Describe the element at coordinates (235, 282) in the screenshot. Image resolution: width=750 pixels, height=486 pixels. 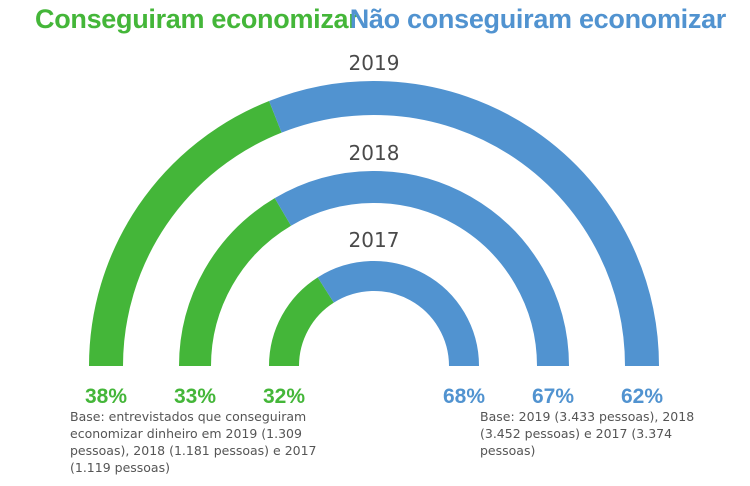
I see `arc-achieved-2018` at that location.